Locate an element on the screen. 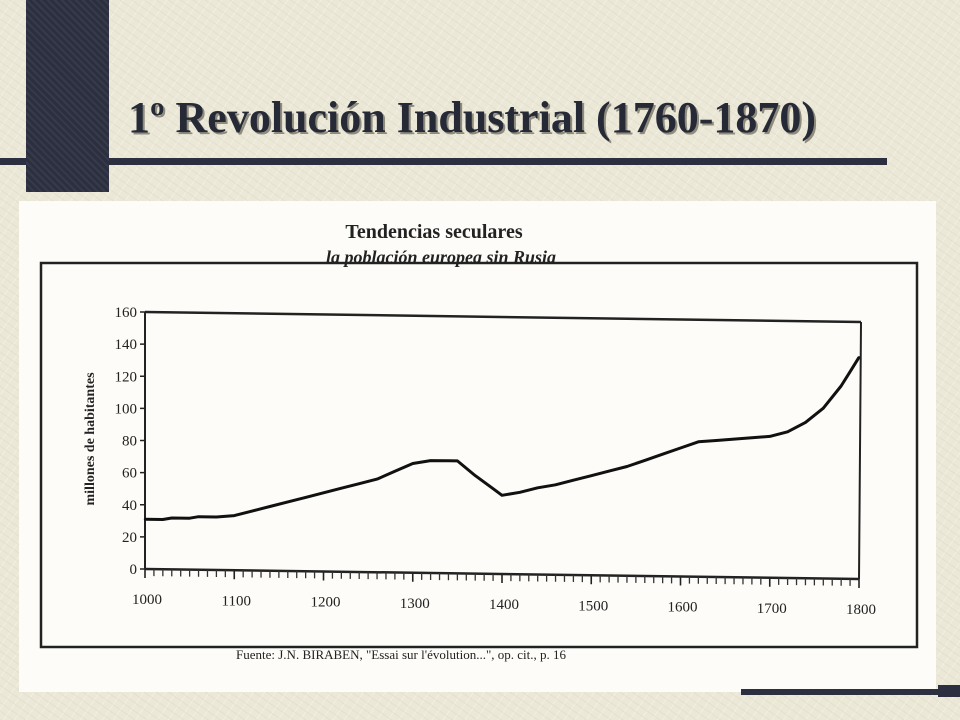 This screenshot has width=960, height=720. x-tick-label: 1700 is located at coordinates (772, 609).